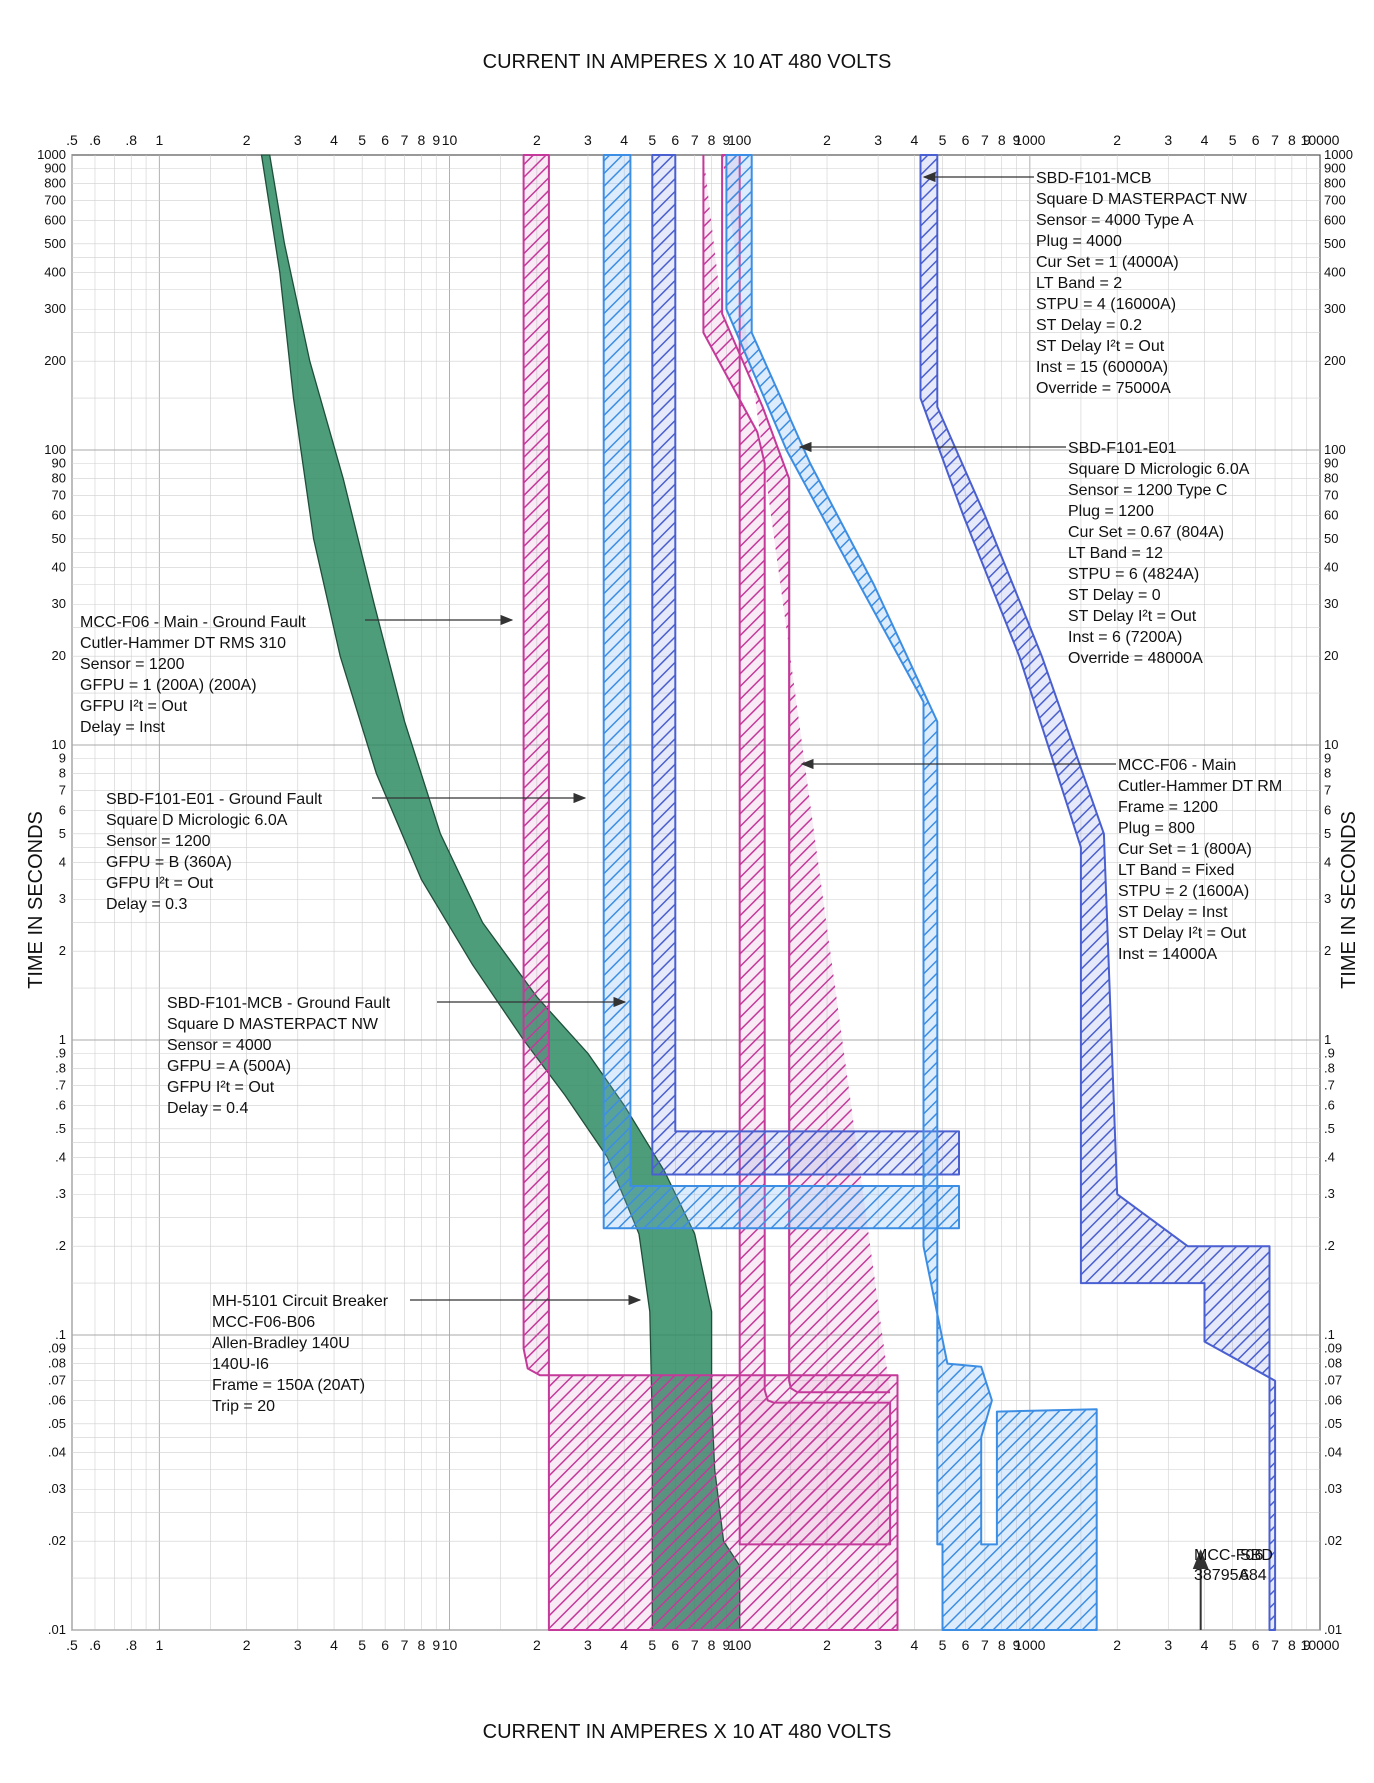 This screenshot has width=1374, height=1783. I want to click on annotation-sbd-f101-e01-line: Inst = 6 (7200A), so click(1125, 637).